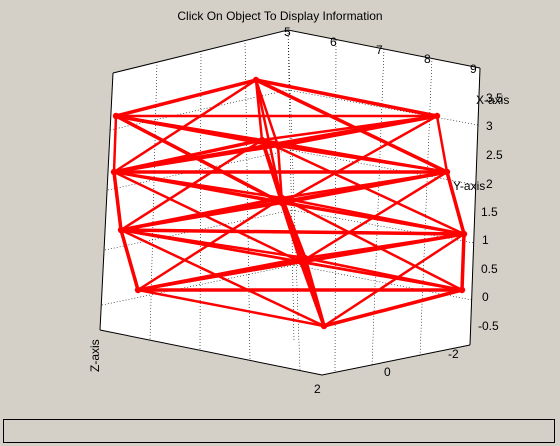  Describe the element at coordinates (489, 269) in the screenshot. I see `y-tick-label: 0.5` at that location.